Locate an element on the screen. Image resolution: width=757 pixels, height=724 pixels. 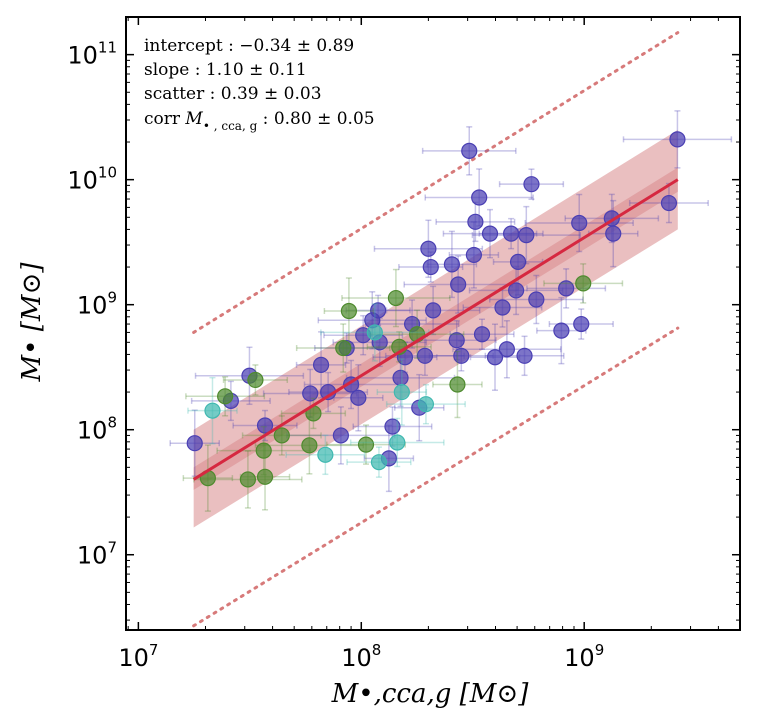
y-tick-label: 107 is located at coordinates (97, 554).